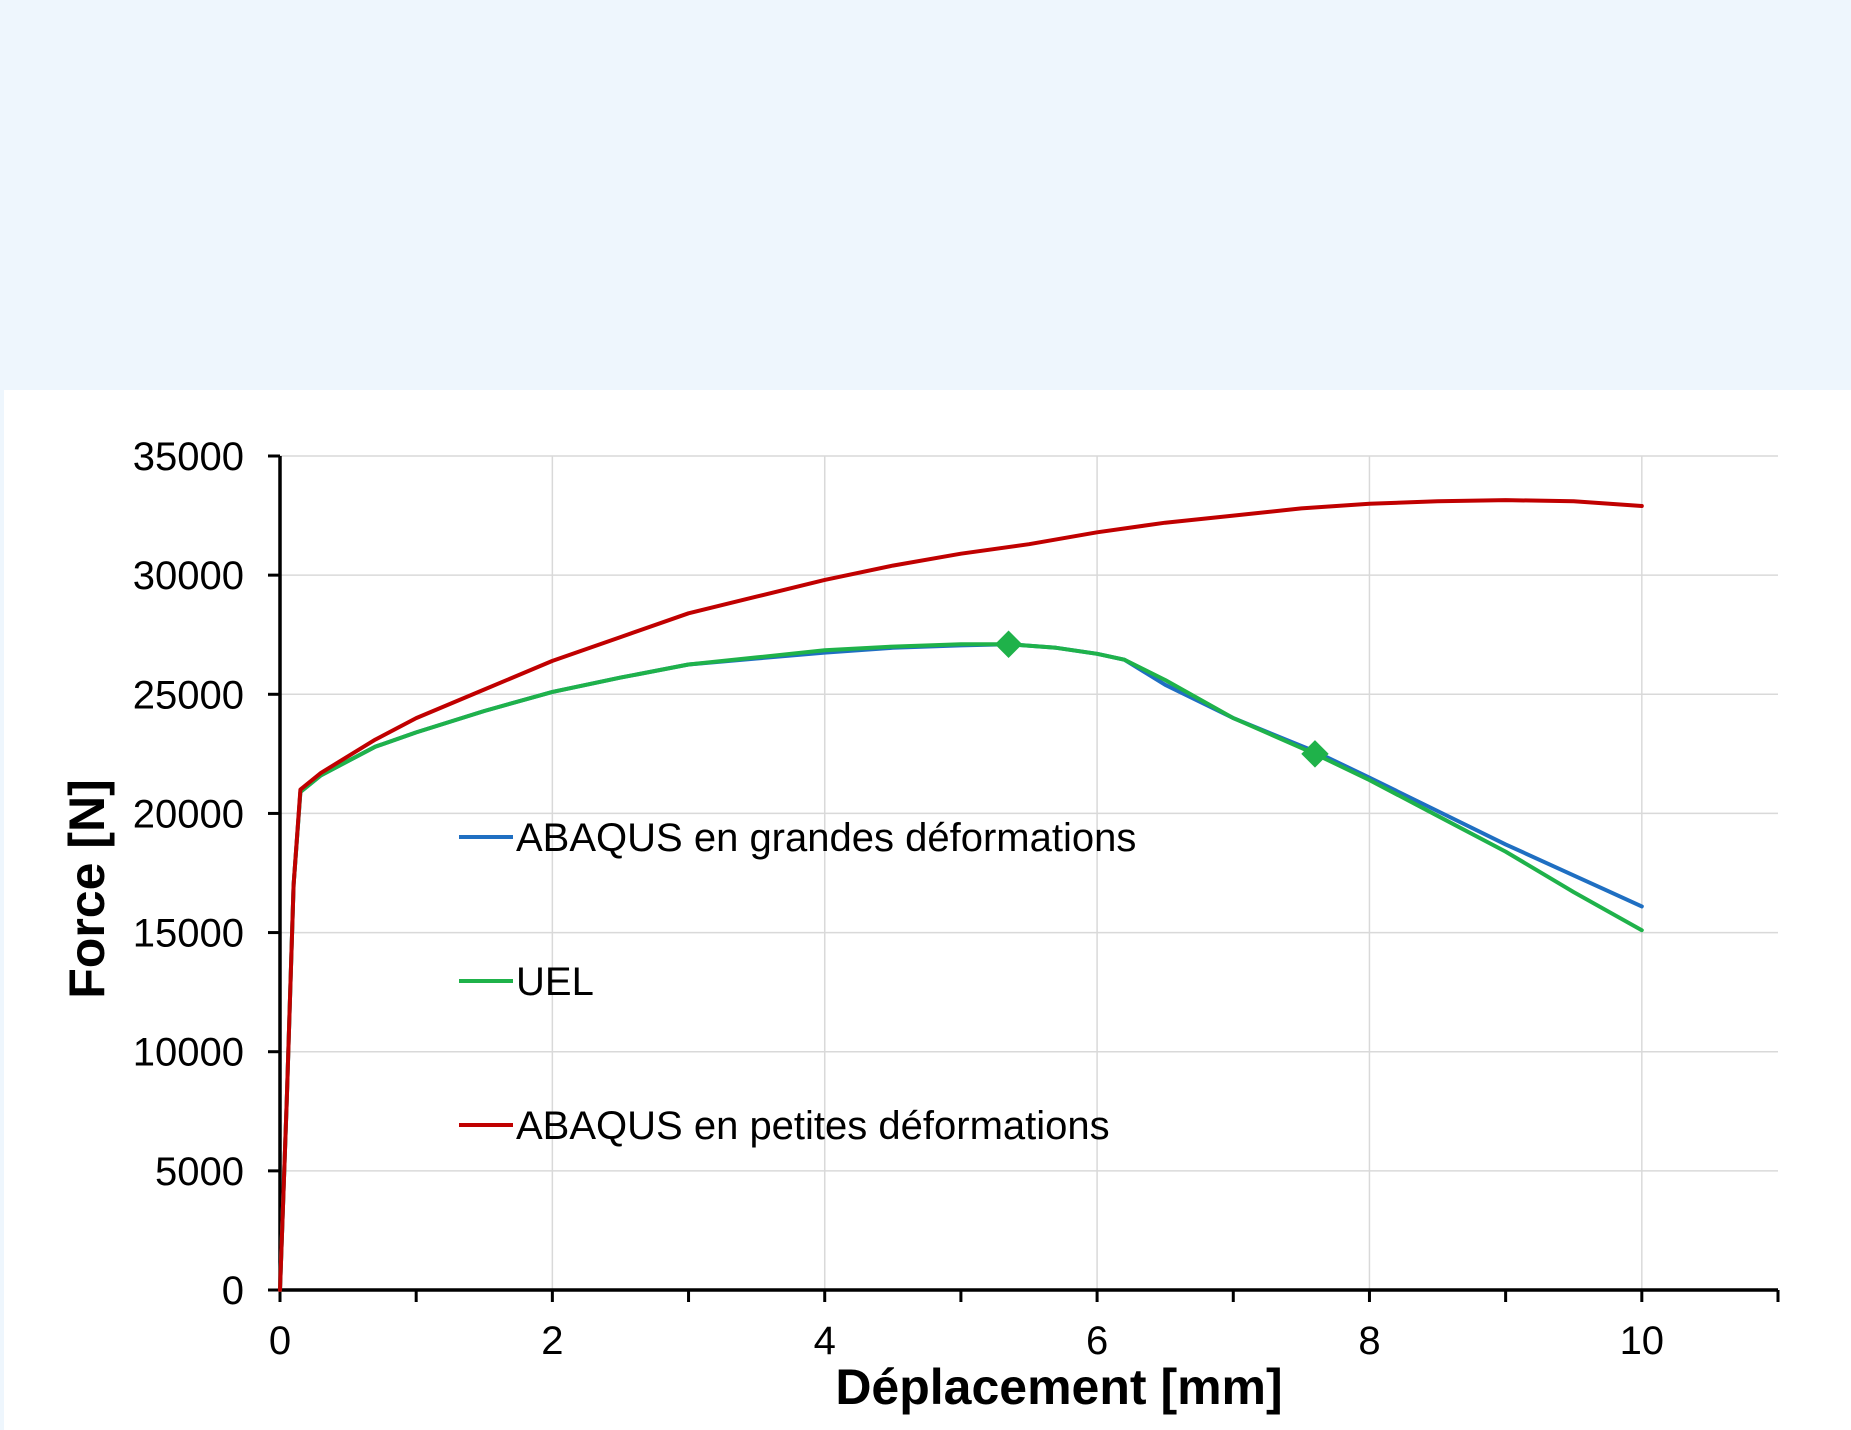 The width and height of the screenshot is (1851, 1430). What do you see at coordinates (1642, 1341) in the screenshot?
I see `x-tick-label: 10` at bounding box center [1642, 1341].